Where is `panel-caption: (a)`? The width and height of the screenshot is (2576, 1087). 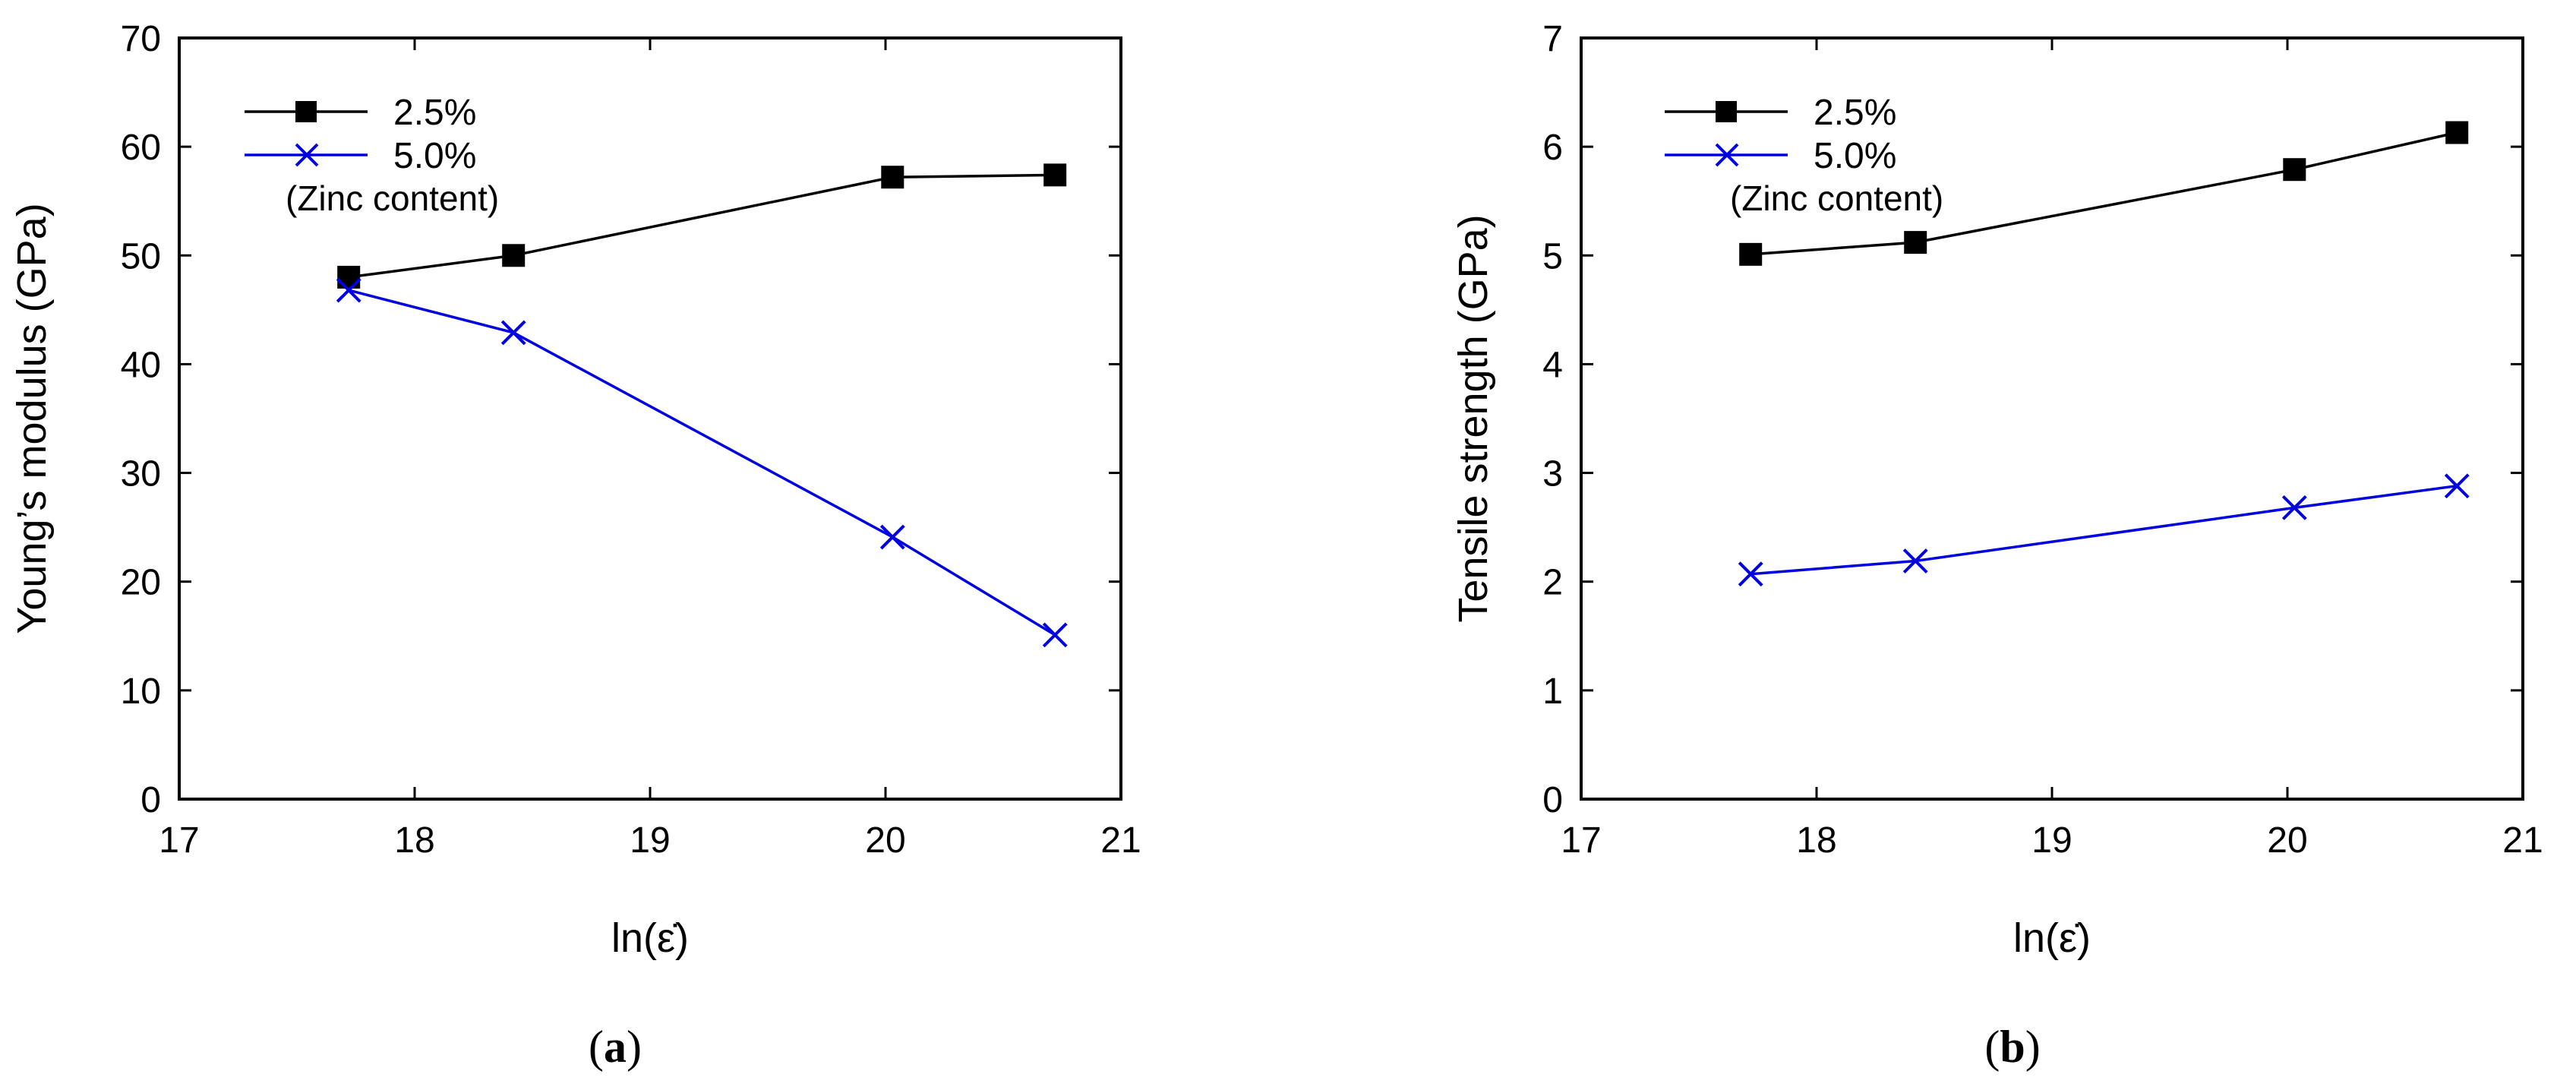
panel-caption: (a) is located at coordinates (615, 1047).